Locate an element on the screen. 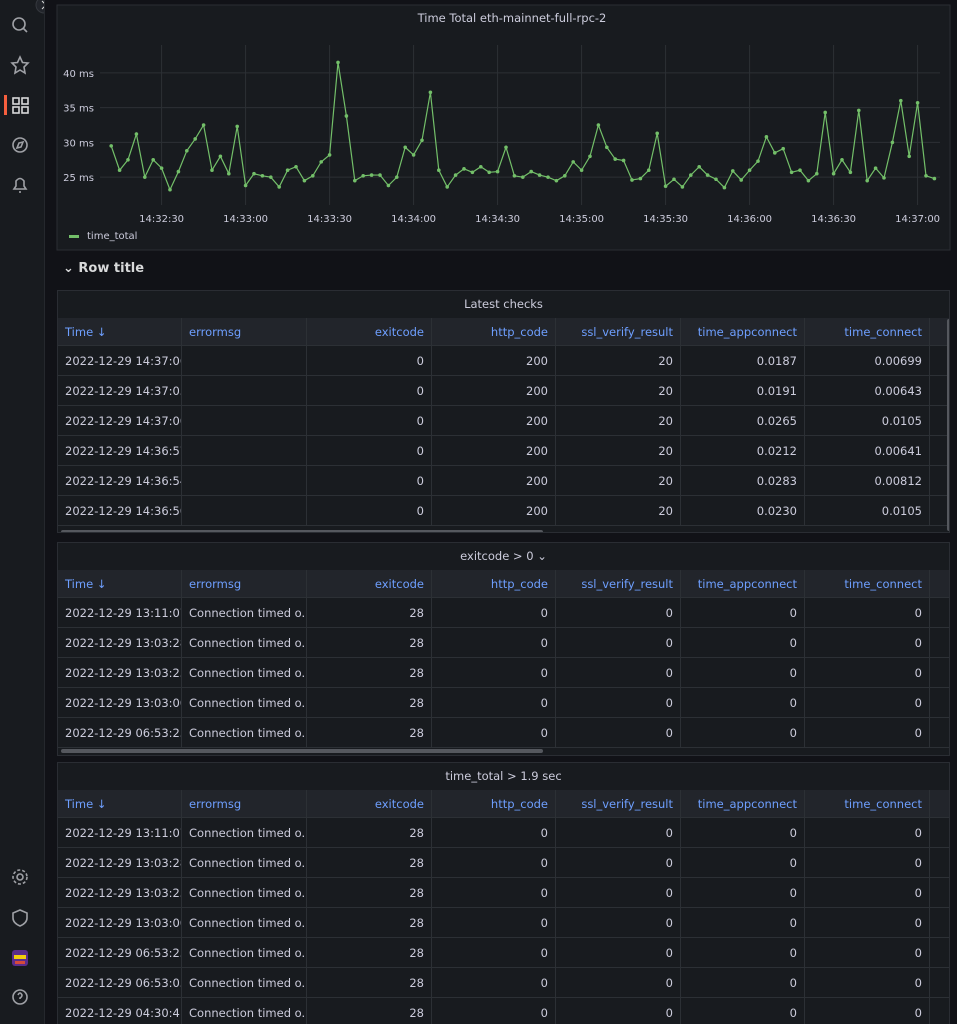 The image size is (957, 1024). x-tick-label: 14:36:00 is located at coordinates (749, 219).